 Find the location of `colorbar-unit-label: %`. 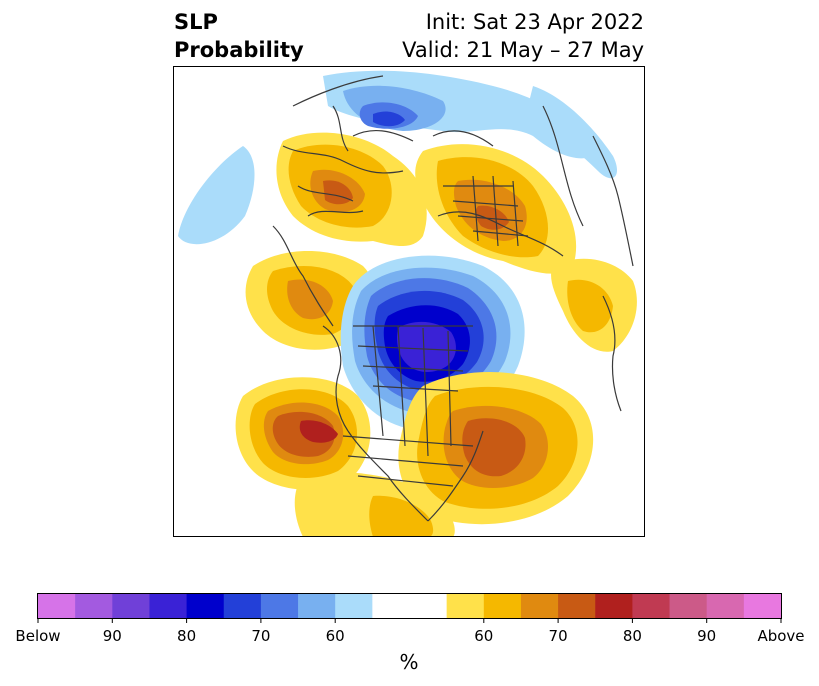

colorbar-unit-label: % is located at coordinates (408, 662).